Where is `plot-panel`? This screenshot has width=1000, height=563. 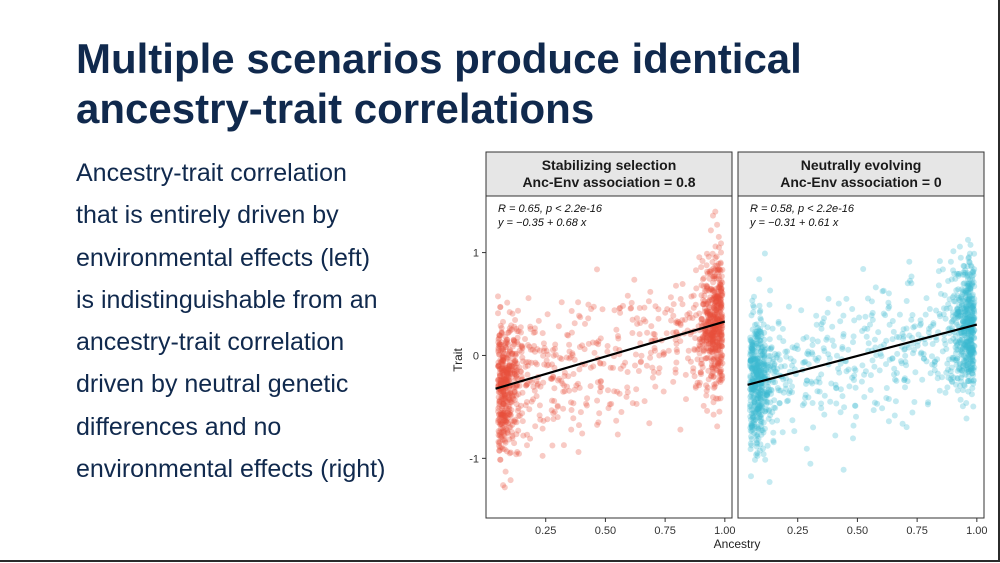
plot-panel is located at coordinates (861, 357).